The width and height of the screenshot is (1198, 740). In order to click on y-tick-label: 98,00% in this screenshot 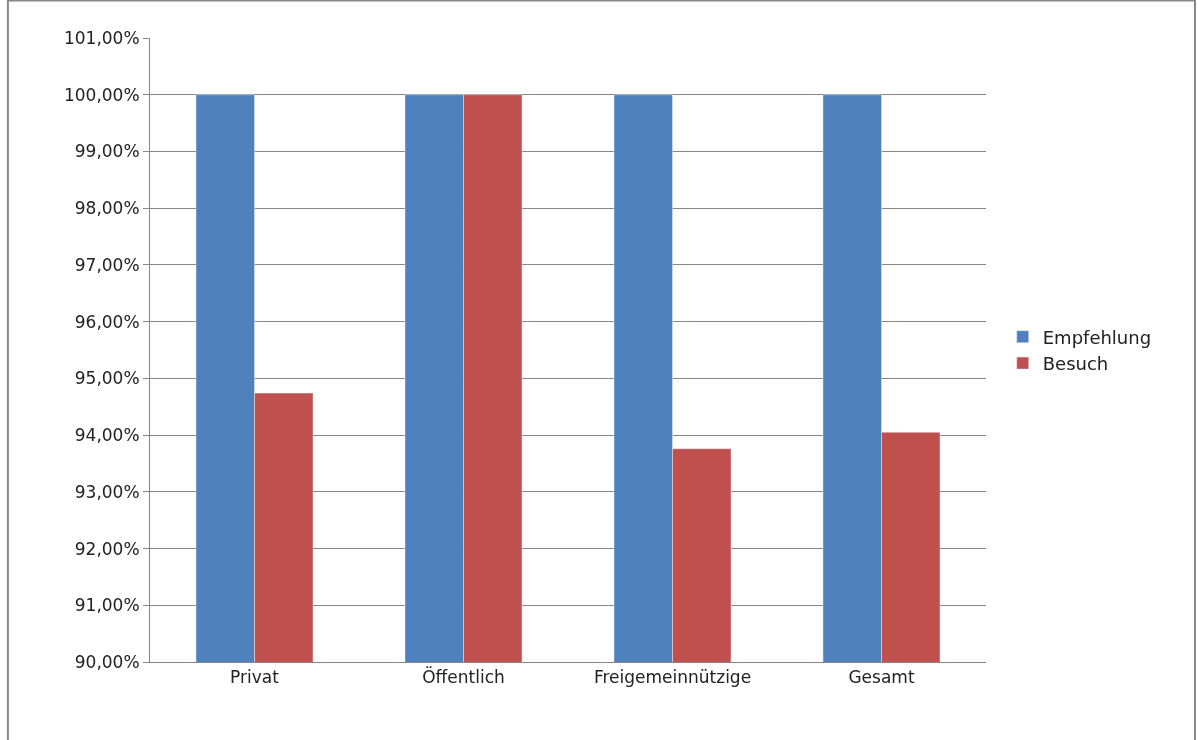, I will do `click(107, 208)`.